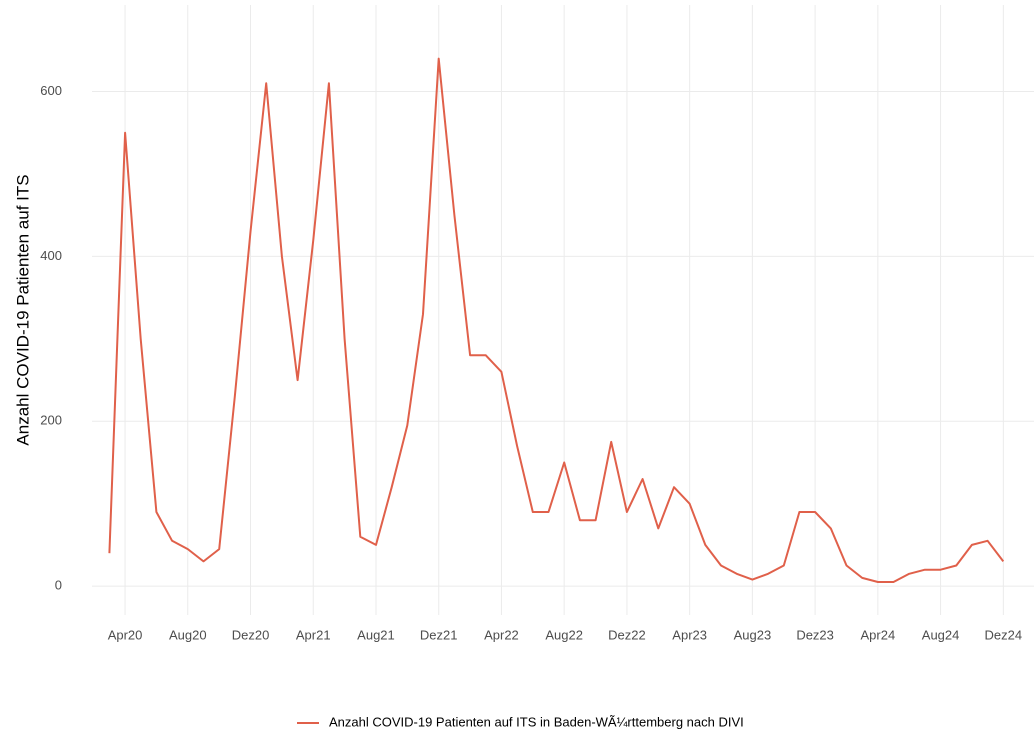 This screenshot has width=1034, height=736. I want to click on x-tick-label: Apr21, so click(313, 634).